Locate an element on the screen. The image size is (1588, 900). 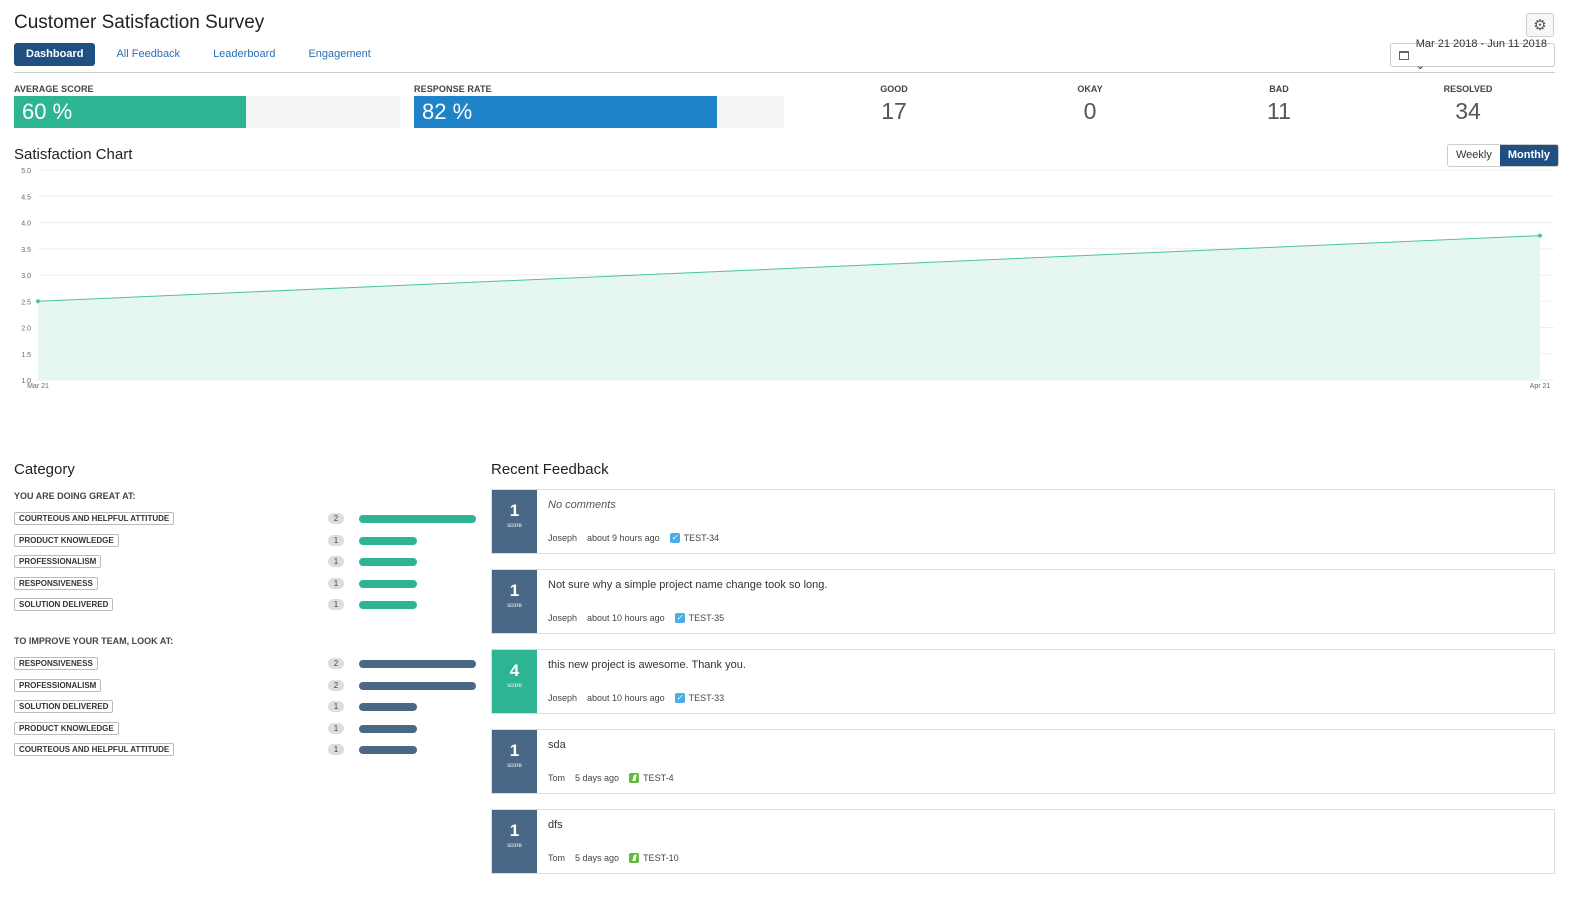
improve-row: RESPONSIVENESS 2 is located at coordinates (245, 663).